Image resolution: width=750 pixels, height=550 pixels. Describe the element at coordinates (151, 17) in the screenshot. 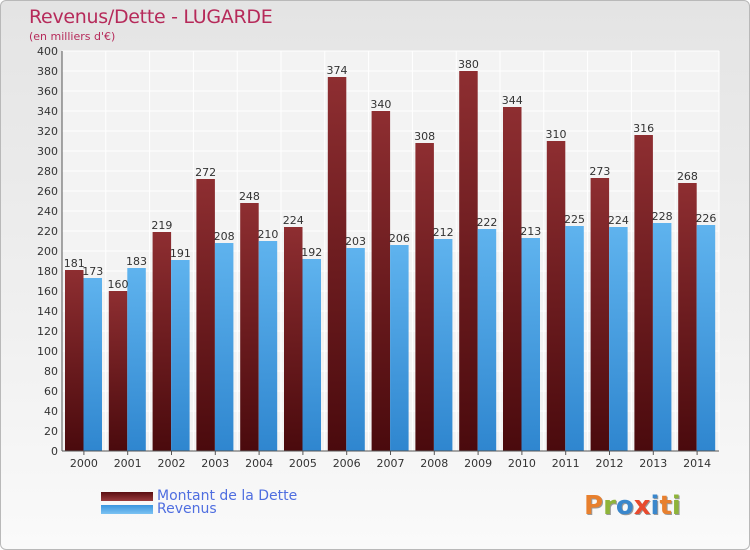

I see `chart-title: Revenus/Dette - LUGARDE` at that location.